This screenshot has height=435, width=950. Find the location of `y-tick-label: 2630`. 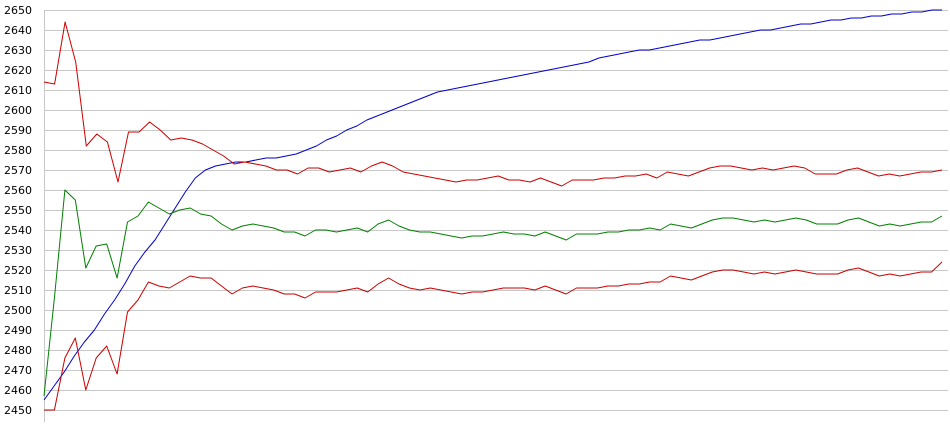

y-tick-label: 2630 is located at coordinates (18, 50).